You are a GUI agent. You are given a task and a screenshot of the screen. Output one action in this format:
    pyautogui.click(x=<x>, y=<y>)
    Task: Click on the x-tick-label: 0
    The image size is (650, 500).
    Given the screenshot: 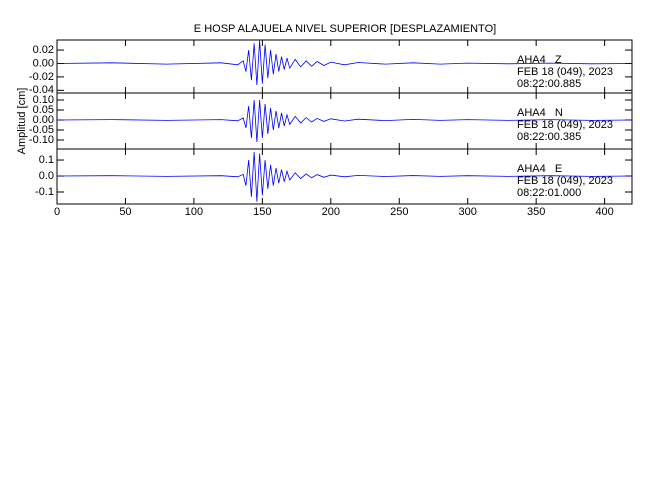 What is the action you would take?
    pyautogui.click(x=57, y=212)
    